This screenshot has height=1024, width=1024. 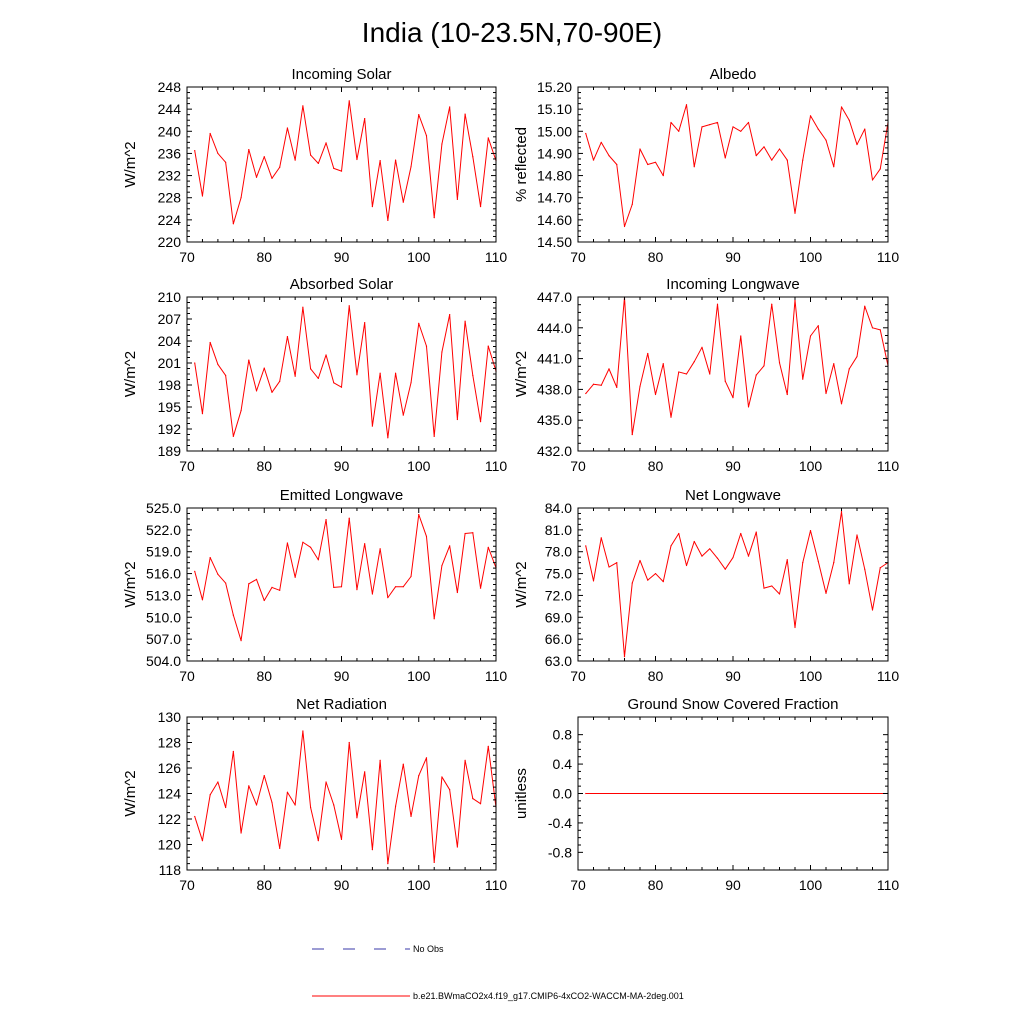 What do you see at coordinates (419, 676) in the screenshot?
I see `x-tick-label-emitted-longwave-100: 100` at bounding box center [419, 676].